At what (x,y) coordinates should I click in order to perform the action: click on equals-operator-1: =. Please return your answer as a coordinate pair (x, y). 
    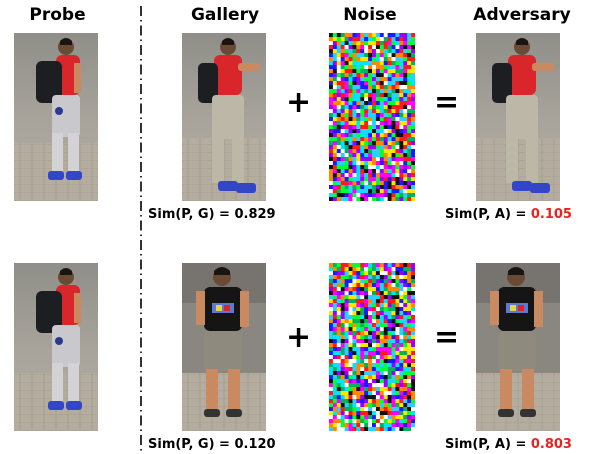
    Looking at the image, I should click on (447, 102).